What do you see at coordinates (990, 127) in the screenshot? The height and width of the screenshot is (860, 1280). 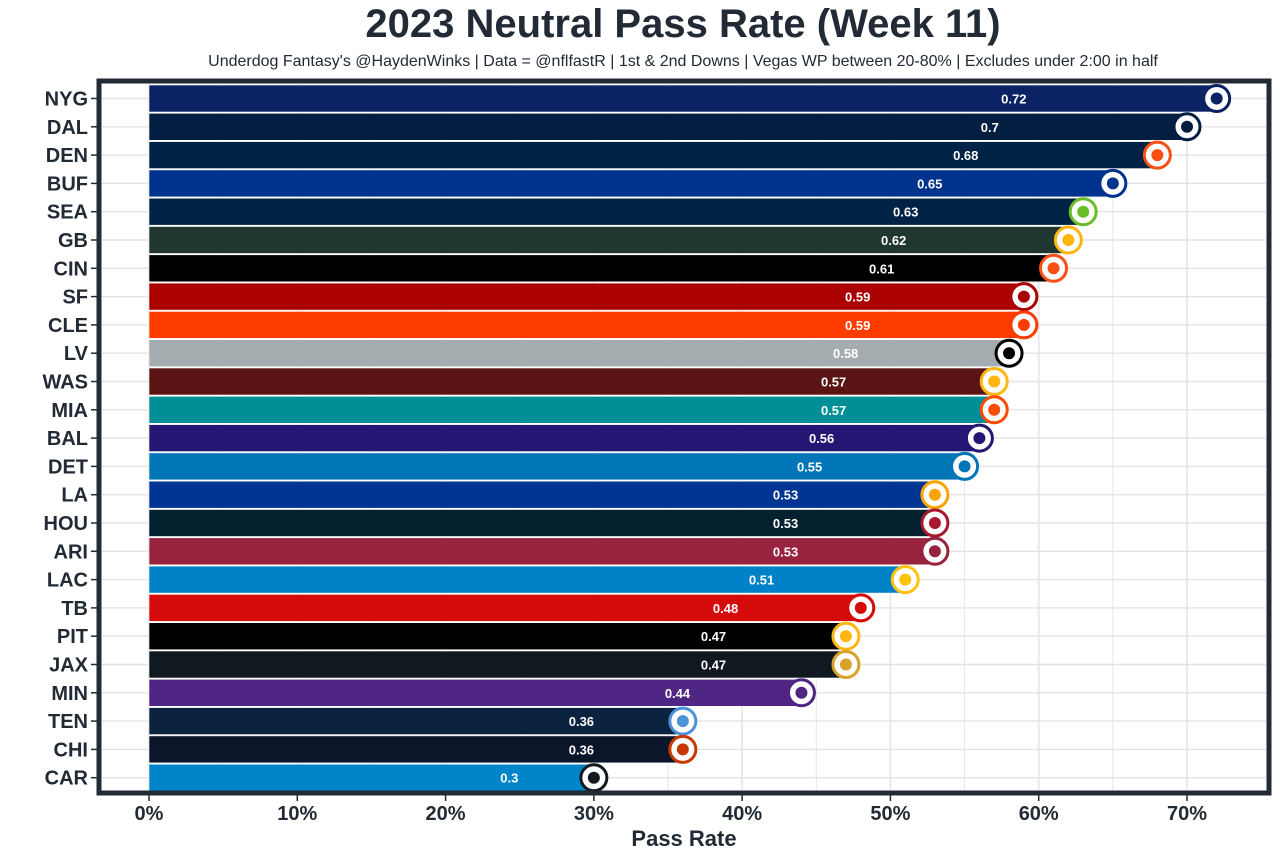 I see `data-label: 0.7` at bounding box center [990, 127].